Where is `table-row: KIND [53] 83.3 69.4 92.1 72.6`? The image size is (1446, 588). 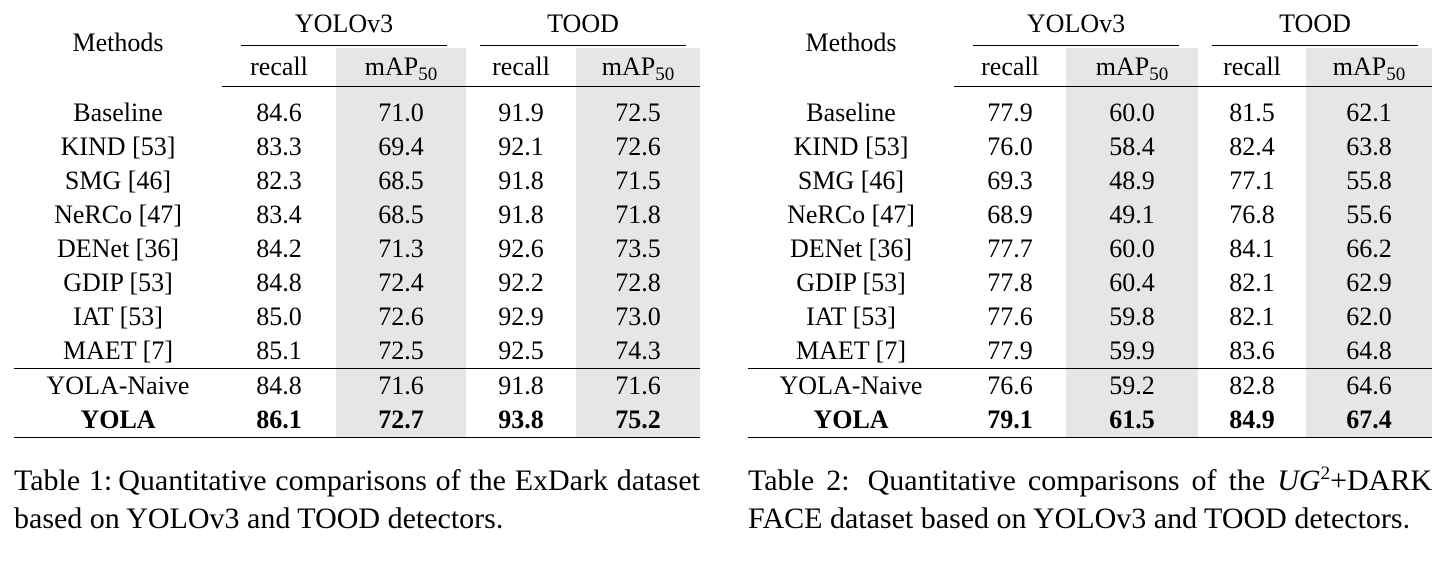 table-row: KIND [53] 83.3 69.4 92.1 72.6 is located at coordinates (357, 147).